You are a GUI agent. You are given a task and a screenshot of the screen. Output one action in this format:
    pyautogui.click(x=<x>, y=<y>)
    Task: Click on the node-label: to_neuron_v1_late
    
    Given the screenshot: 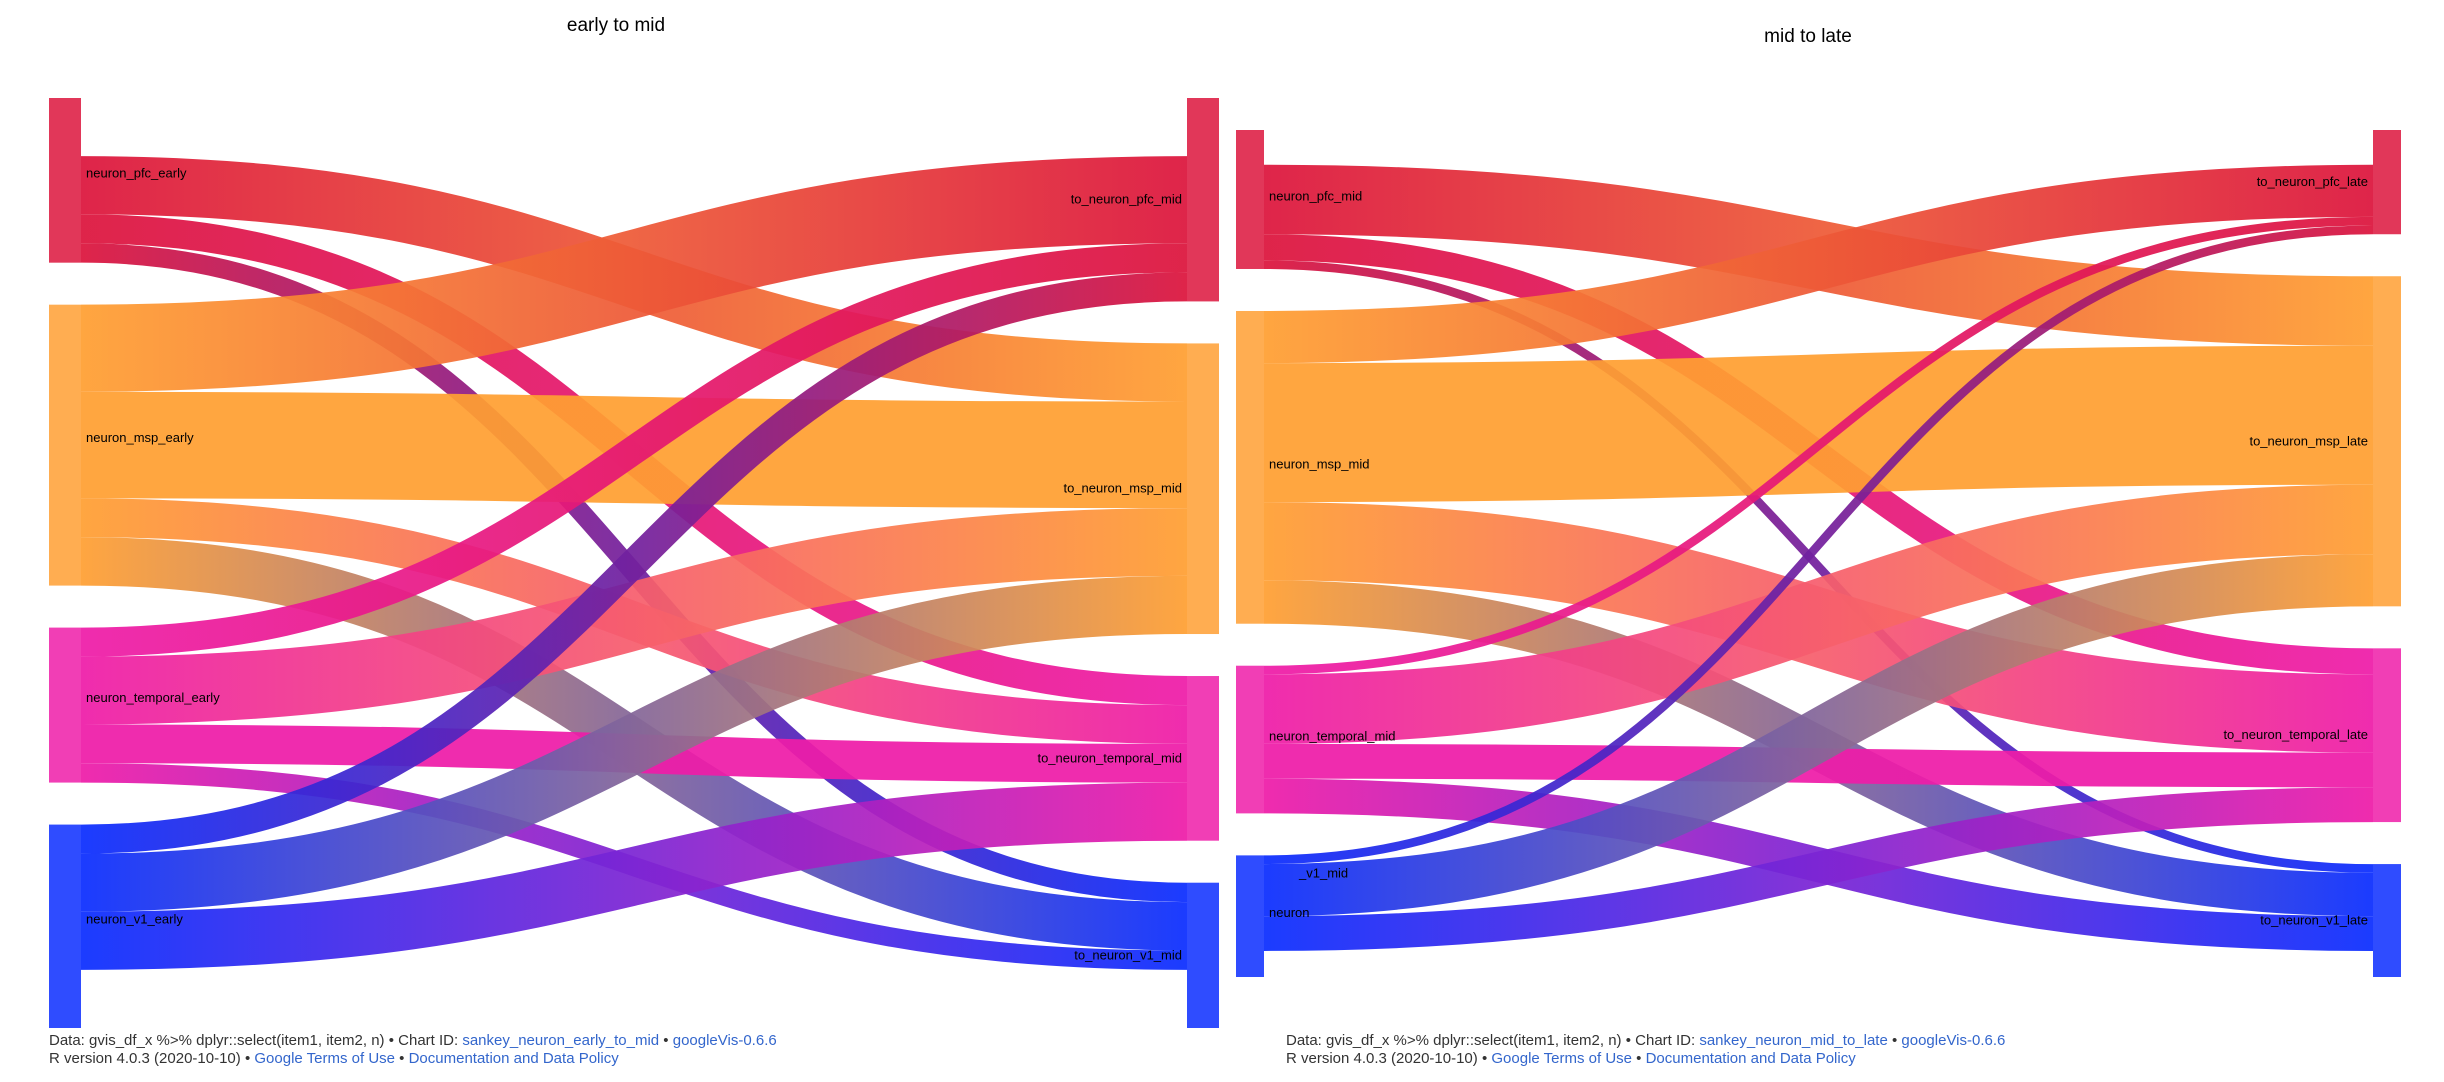 What is the action you would take?
    pyautogui.click(x=2314, y=920)
    